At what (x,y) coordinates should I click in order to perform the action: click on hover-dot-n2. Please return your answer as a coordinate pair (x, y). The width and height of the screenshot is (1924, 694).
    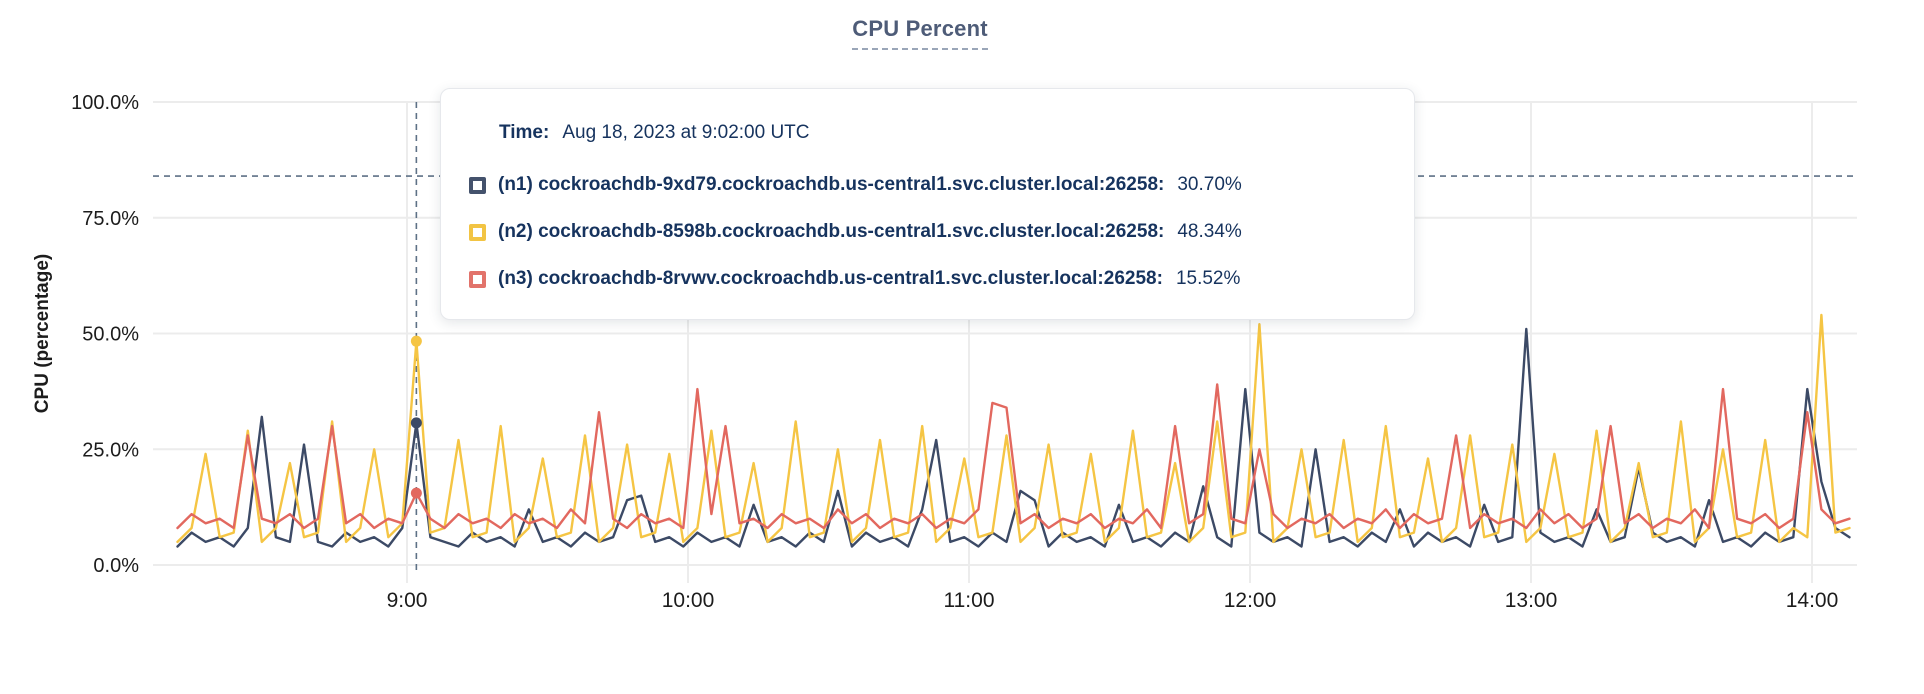
    Looking at the image, I should click on (416, 341).